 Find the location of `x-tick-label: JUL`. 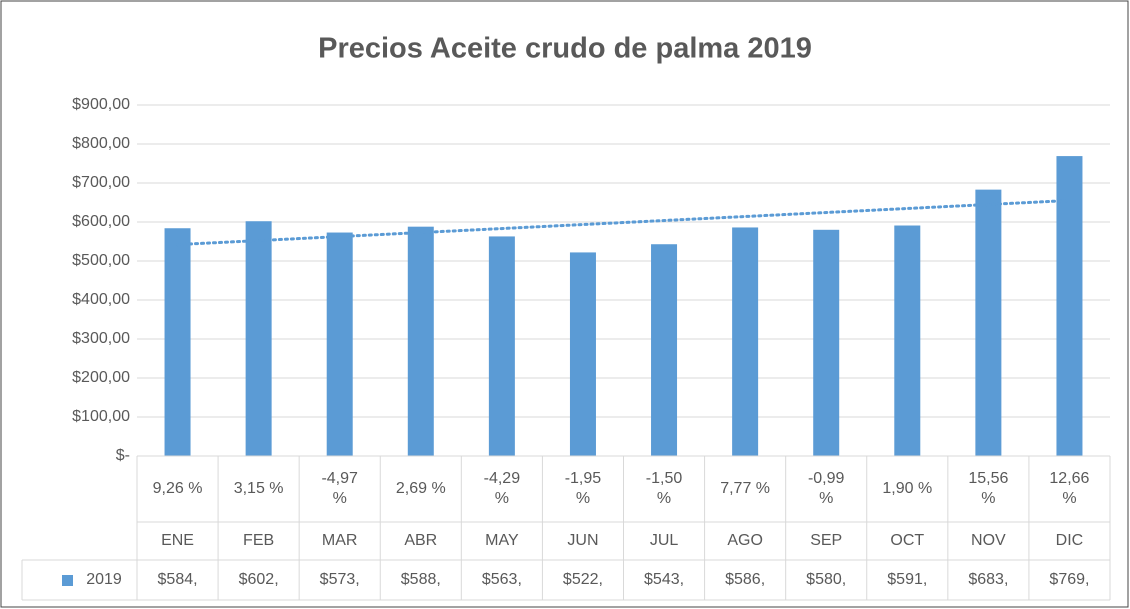

x-tick-label: JUL is located at coordinates (664, 541).